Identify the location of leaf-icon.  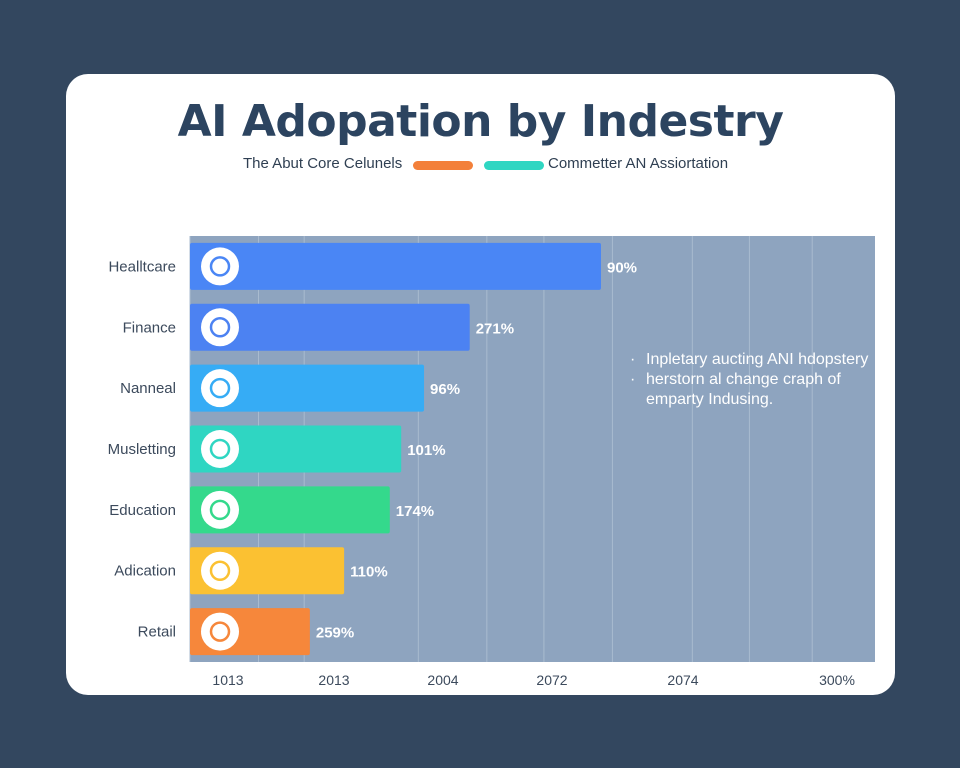
(220, 509).